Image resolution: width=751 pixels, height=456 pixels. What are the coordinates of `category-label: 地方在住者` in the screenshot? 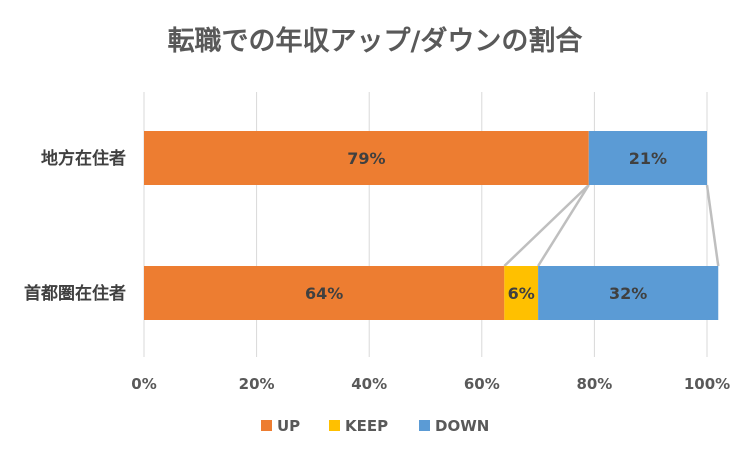 It's located at (83, 158).